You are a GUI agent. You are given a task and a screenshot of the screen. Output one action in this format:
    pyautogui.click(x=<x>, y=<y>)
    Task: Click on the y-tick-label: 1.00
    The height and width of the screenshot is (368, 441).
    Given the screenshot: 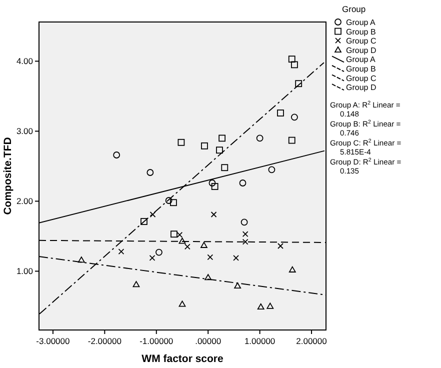 What is the action you would take?
    pyautogui.click(x=25, y=271)
    